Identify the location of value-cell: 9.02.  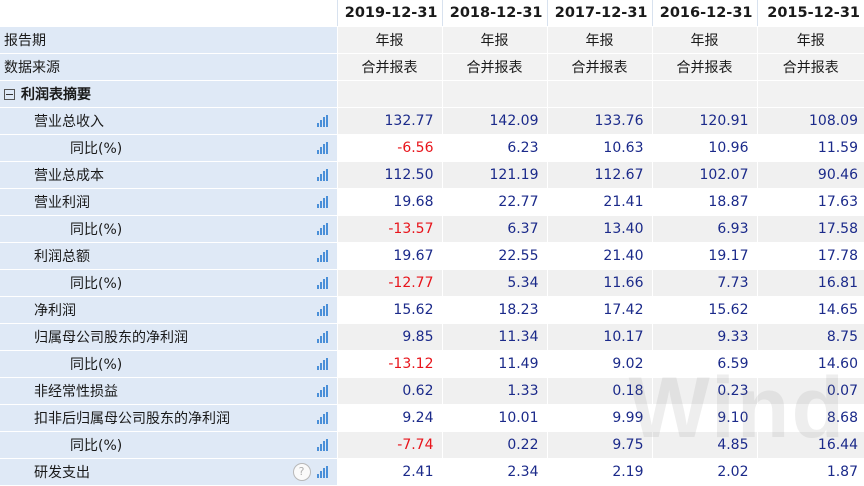
(599, 364).